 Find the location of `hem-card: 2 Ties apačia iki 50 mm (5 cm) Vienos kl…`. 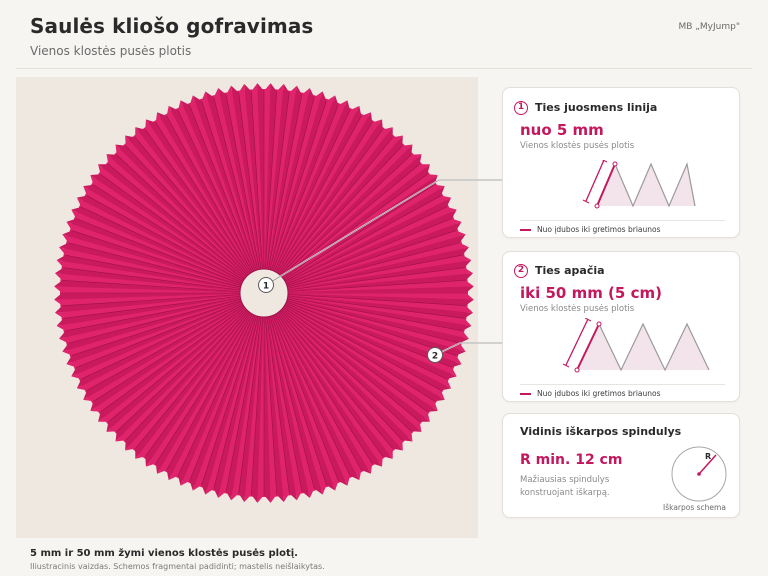

hem-card: 2 Ties apačia iki 50 mm (5 cm) Vienos kl… is located at coordinates (621, 326).